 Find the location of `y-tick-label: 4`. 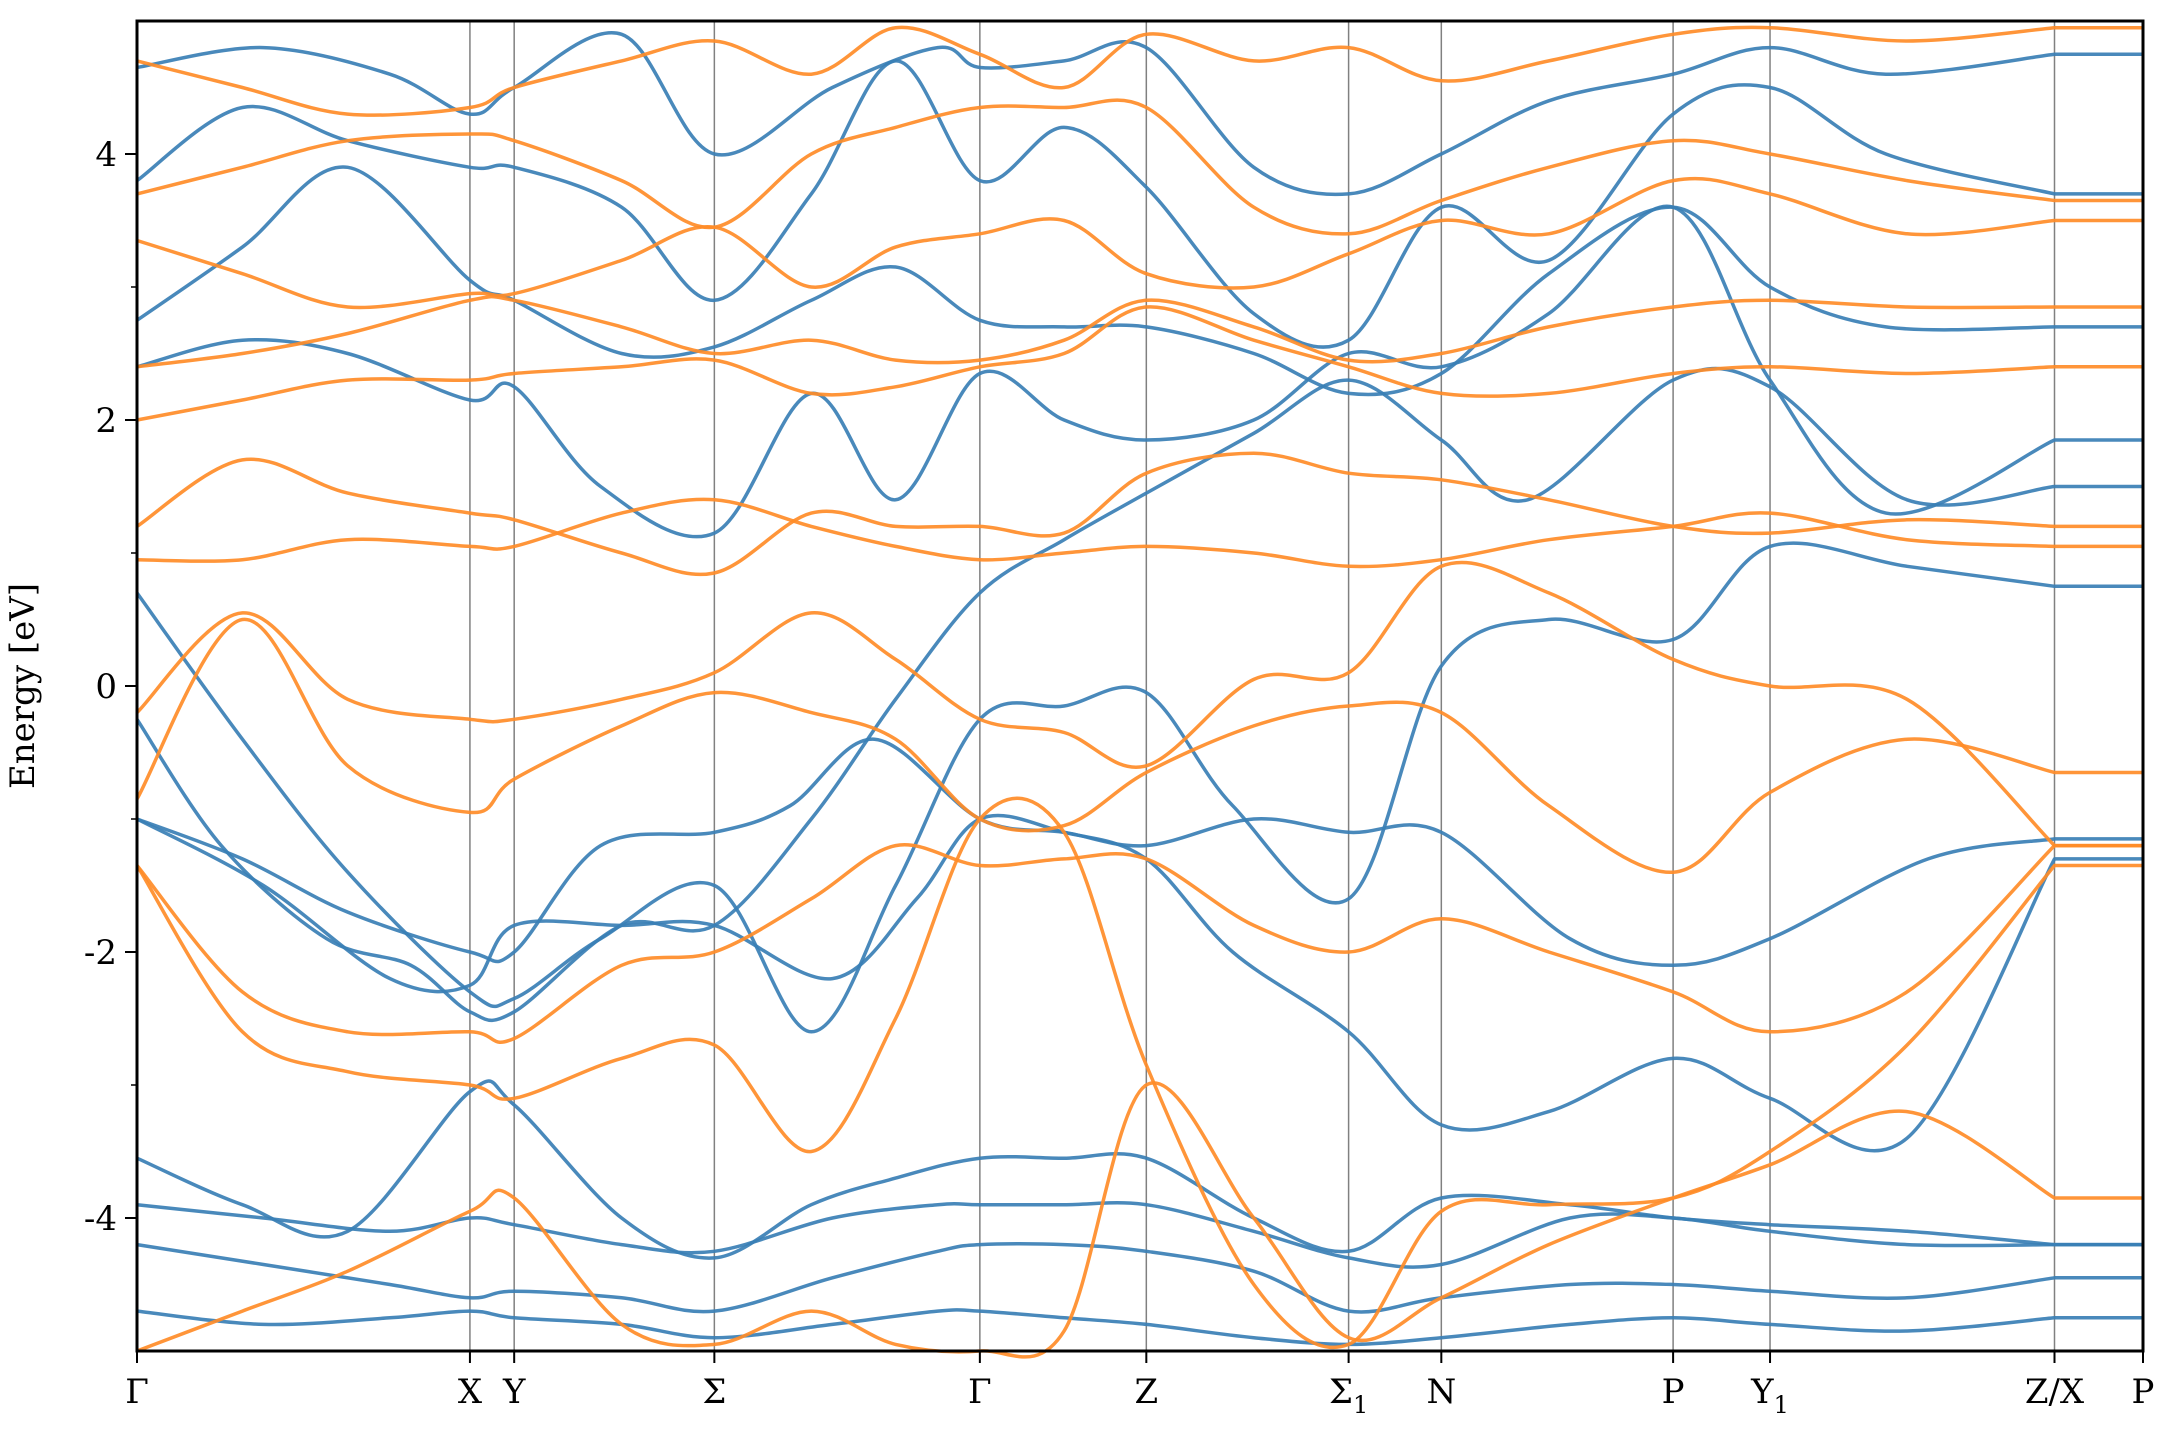

y-tick-label: 4 is located at coordinates (106, 155).